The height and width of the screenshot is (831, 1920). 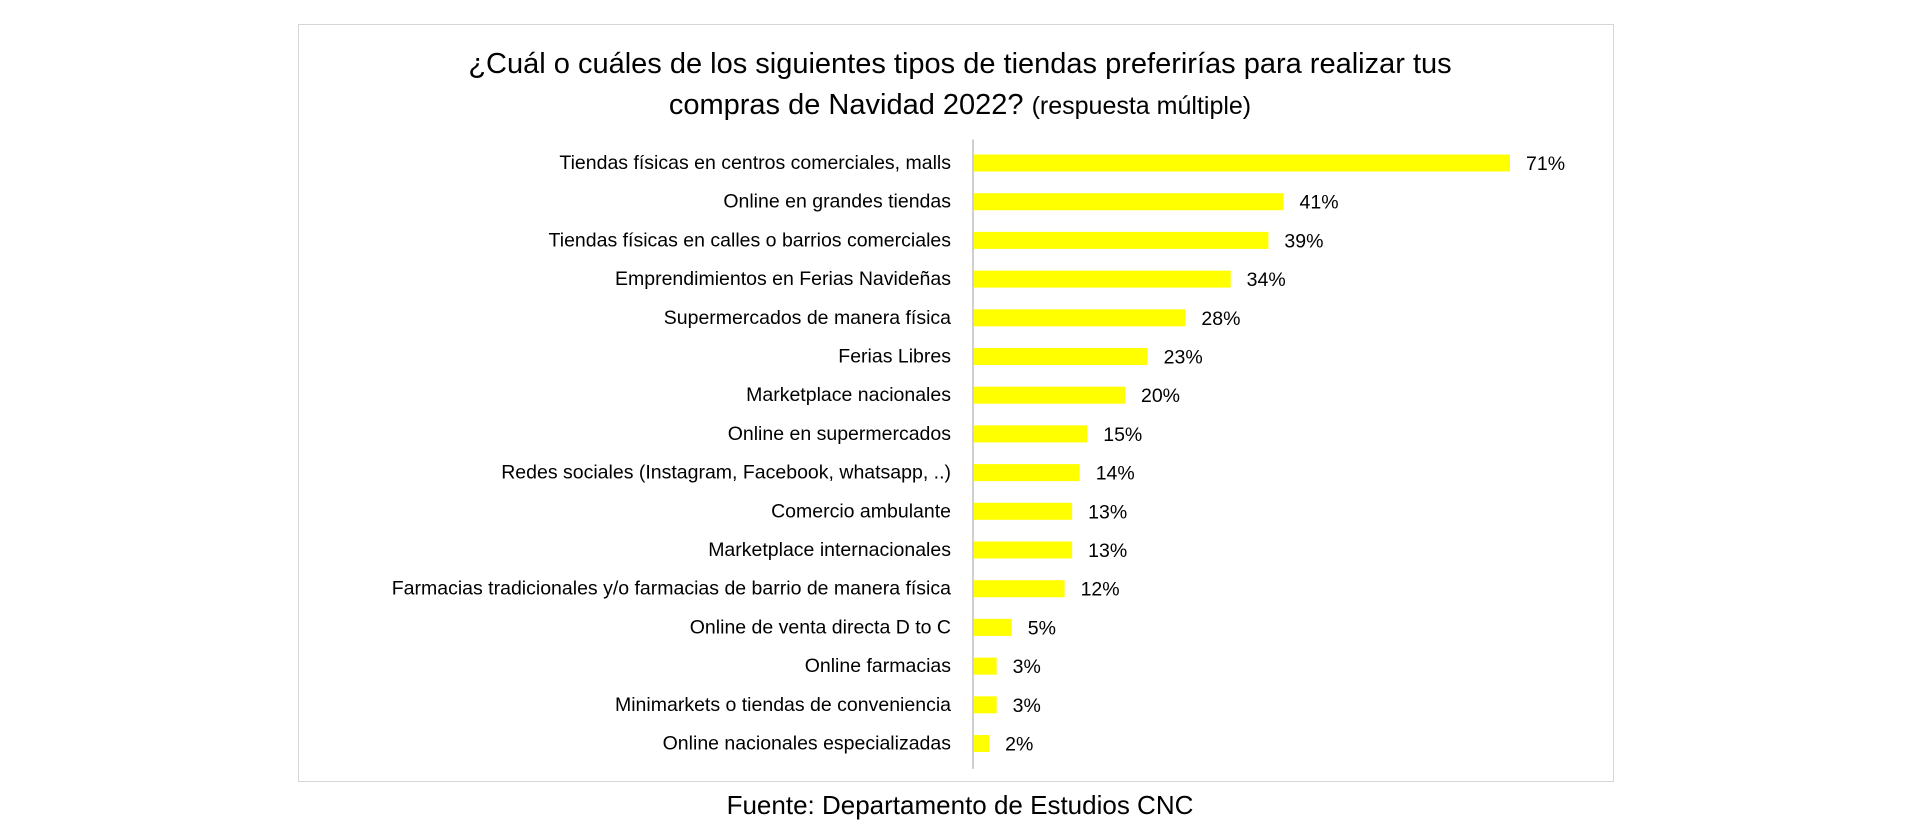 I want to click on category-label: Ferias Libres, so click(x=894, y=357).